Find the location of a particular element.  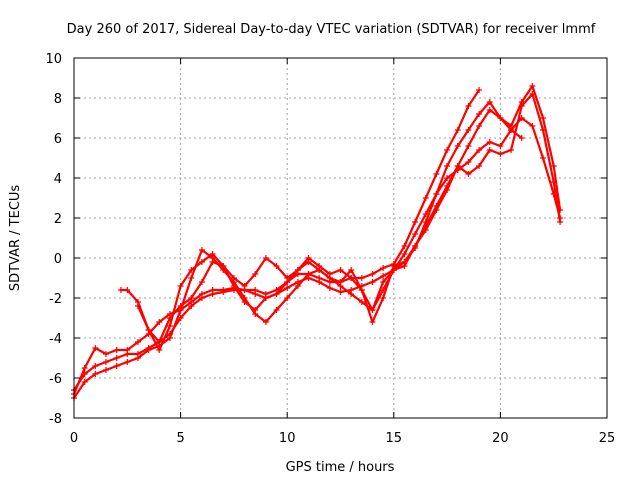

x-tick-label: 0 is located at coordinates (74, 438).